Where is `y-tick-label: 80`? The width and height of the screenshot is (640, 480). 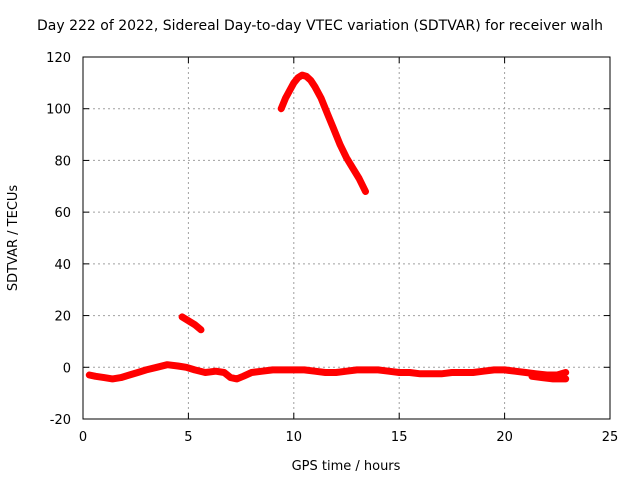
y-tick-label: 80 is located at coordinates (62, 161).